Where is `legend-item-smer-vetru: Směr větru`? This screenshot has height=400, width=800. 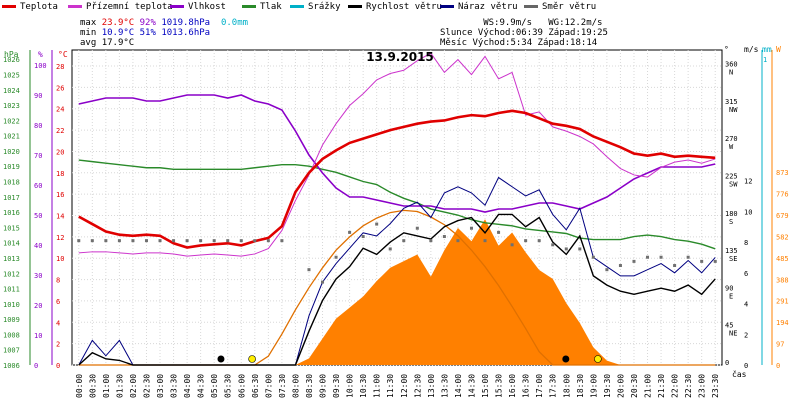 legend-item-smer-vetru: Směr větru is located at coordinates (560, 7).